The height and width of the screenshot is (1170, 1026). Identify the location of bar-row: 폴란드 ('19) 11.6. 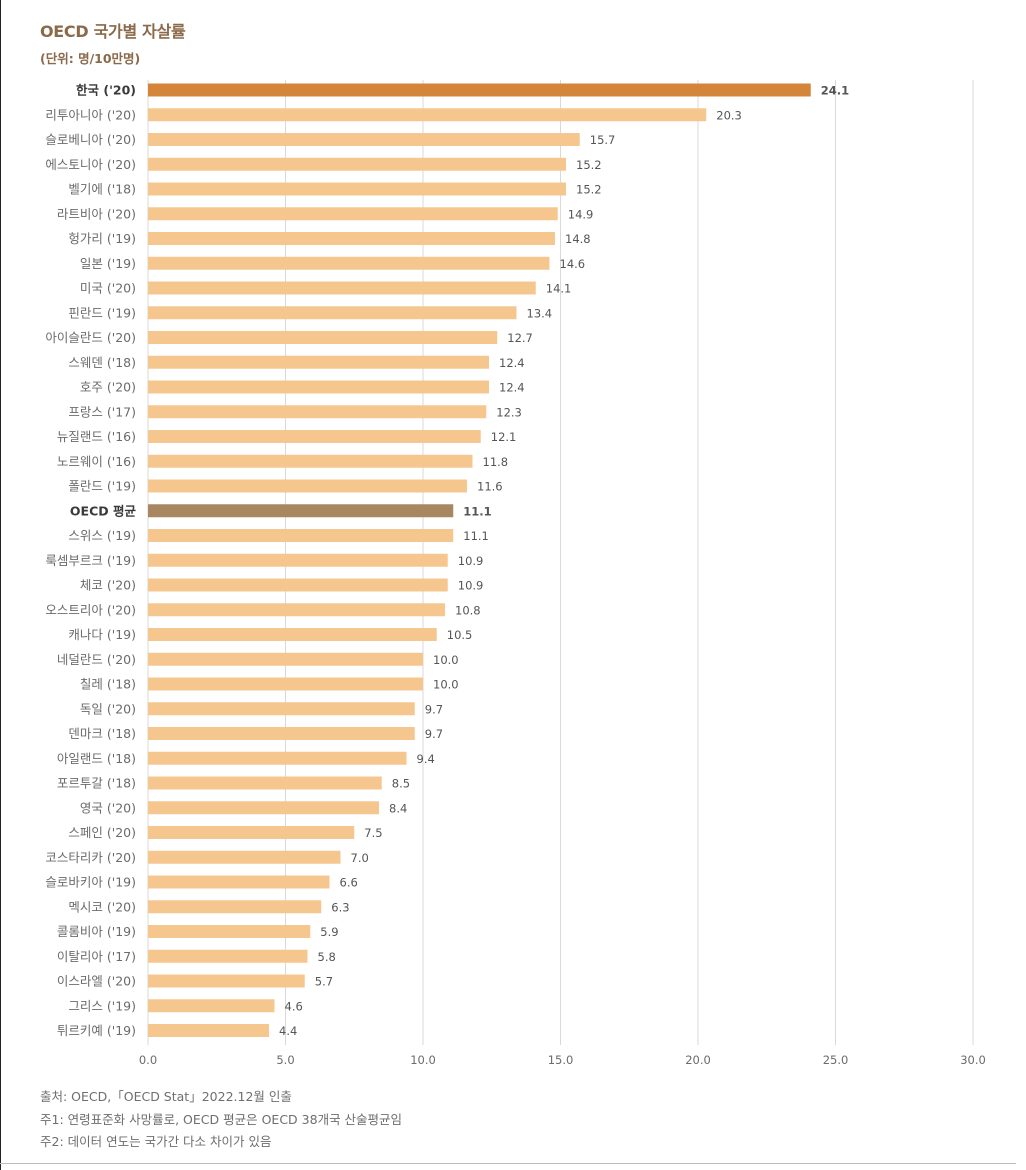
(285, 486).